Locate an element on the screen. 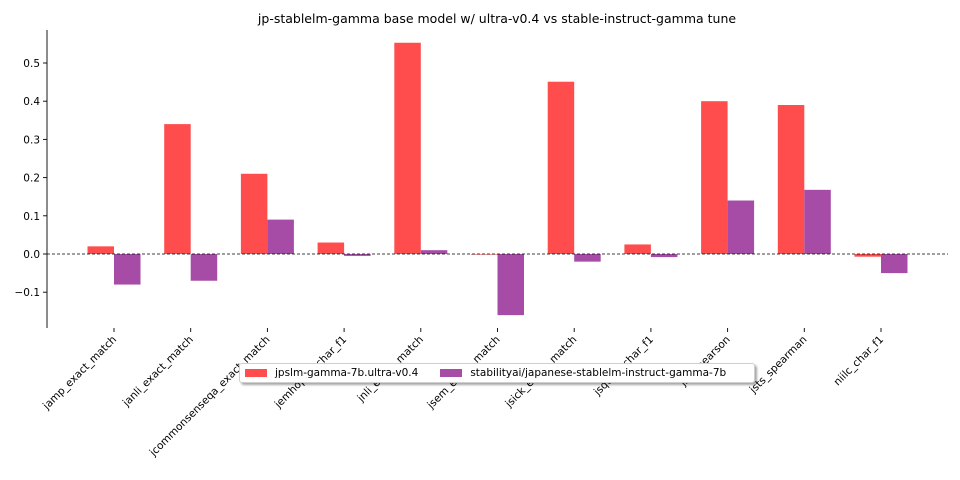  bar-series-2-jsick_exact_match is located at coordinates (587, 258).